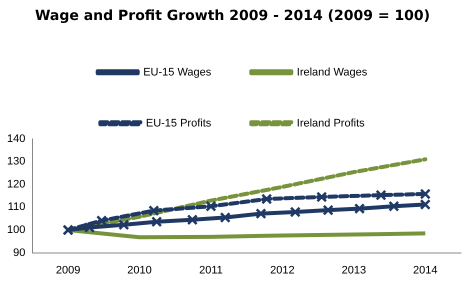 The image size is (473, 284). I want to click on legend-label: EU-15 Wages, so click(177, 72).